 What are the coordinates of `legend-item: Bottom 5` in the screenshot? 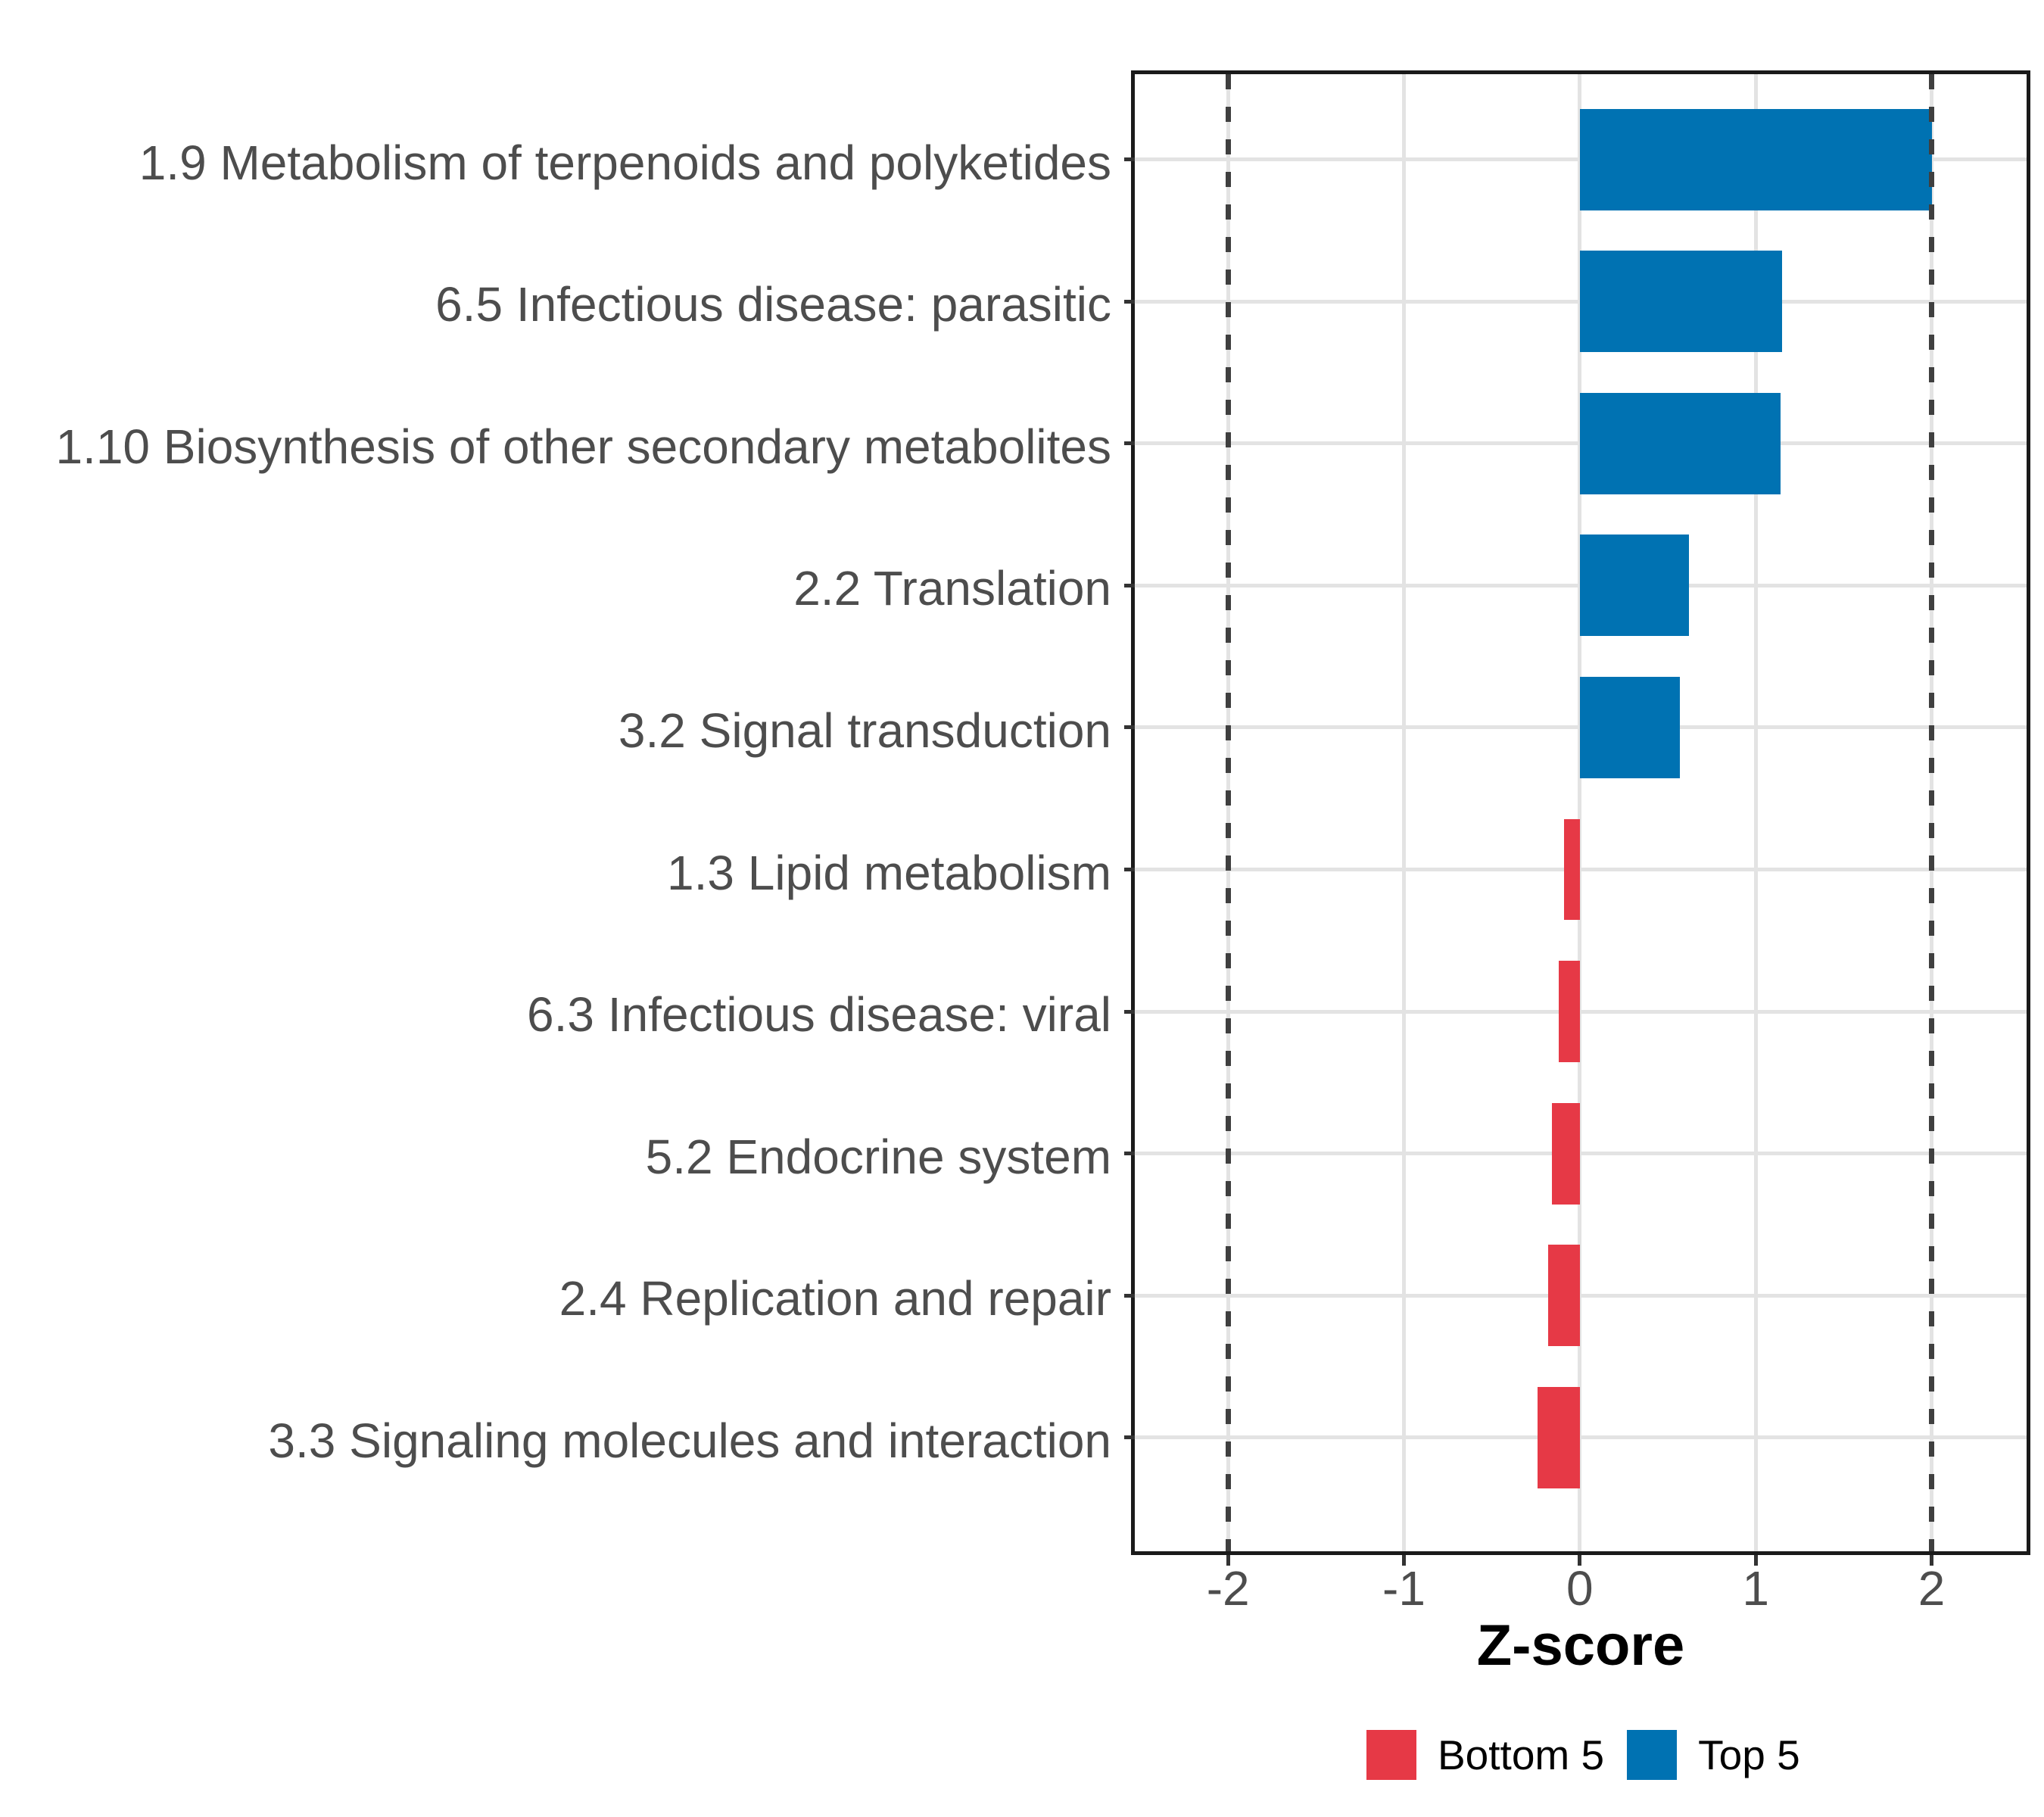 It's located at (1485, 1755).